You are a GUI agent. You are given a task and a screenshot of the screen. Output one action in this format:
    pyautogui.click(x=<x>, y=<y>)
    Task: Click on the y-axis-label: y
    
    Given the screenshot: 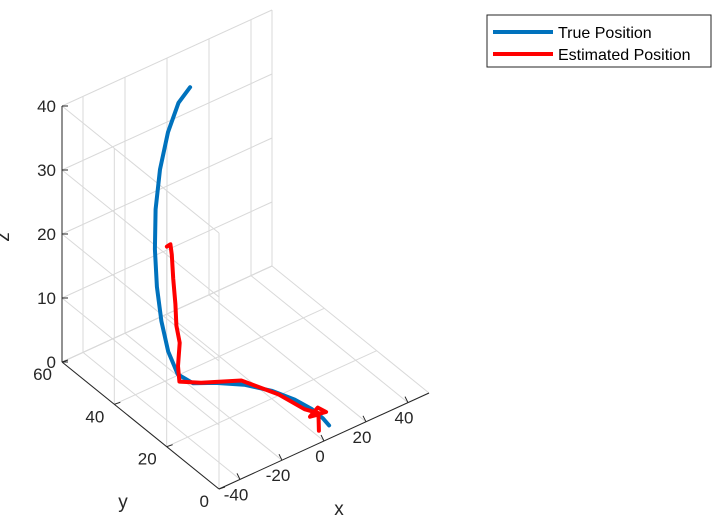 What is the action you would take?
    pyautogui.click(x=123, y=502)
    